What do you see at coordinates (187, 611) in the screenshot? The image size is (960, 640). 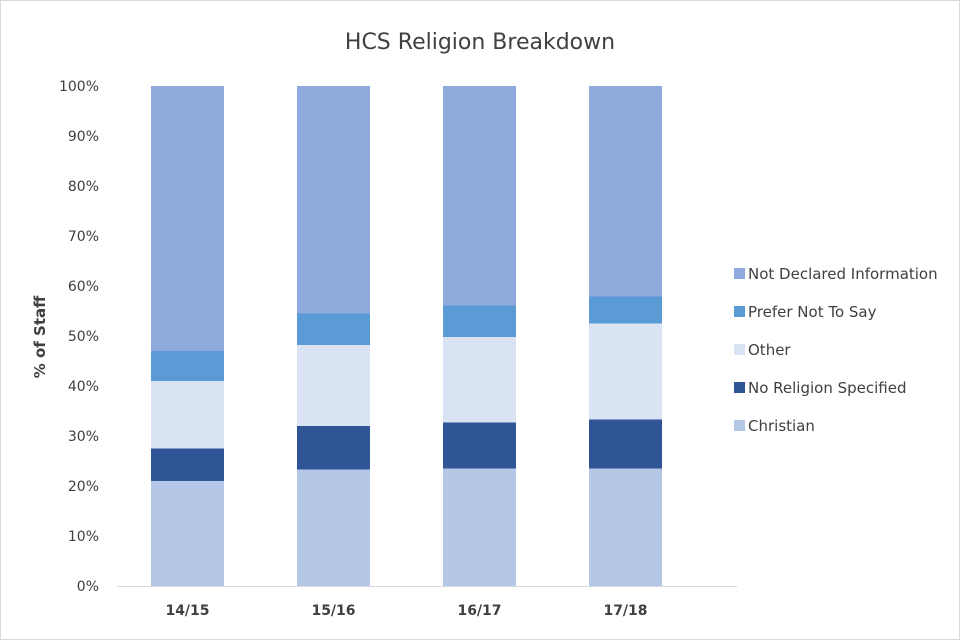 I see `x-tick-label: 14/15` at bounding box center [187, 611].